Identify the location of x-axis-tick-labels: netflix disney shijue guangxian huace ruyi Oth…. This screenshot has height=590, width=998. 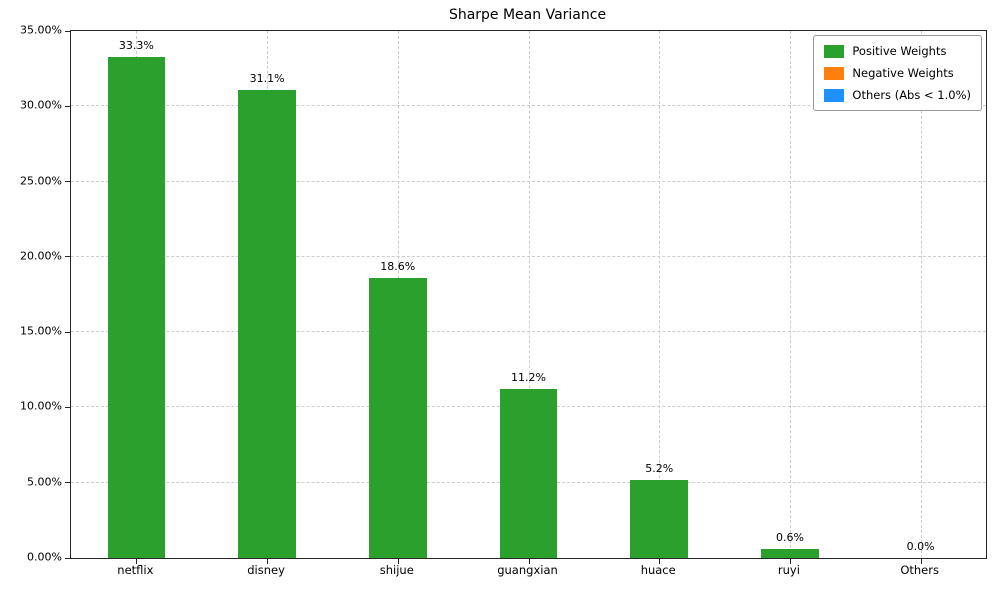
(527, 573).